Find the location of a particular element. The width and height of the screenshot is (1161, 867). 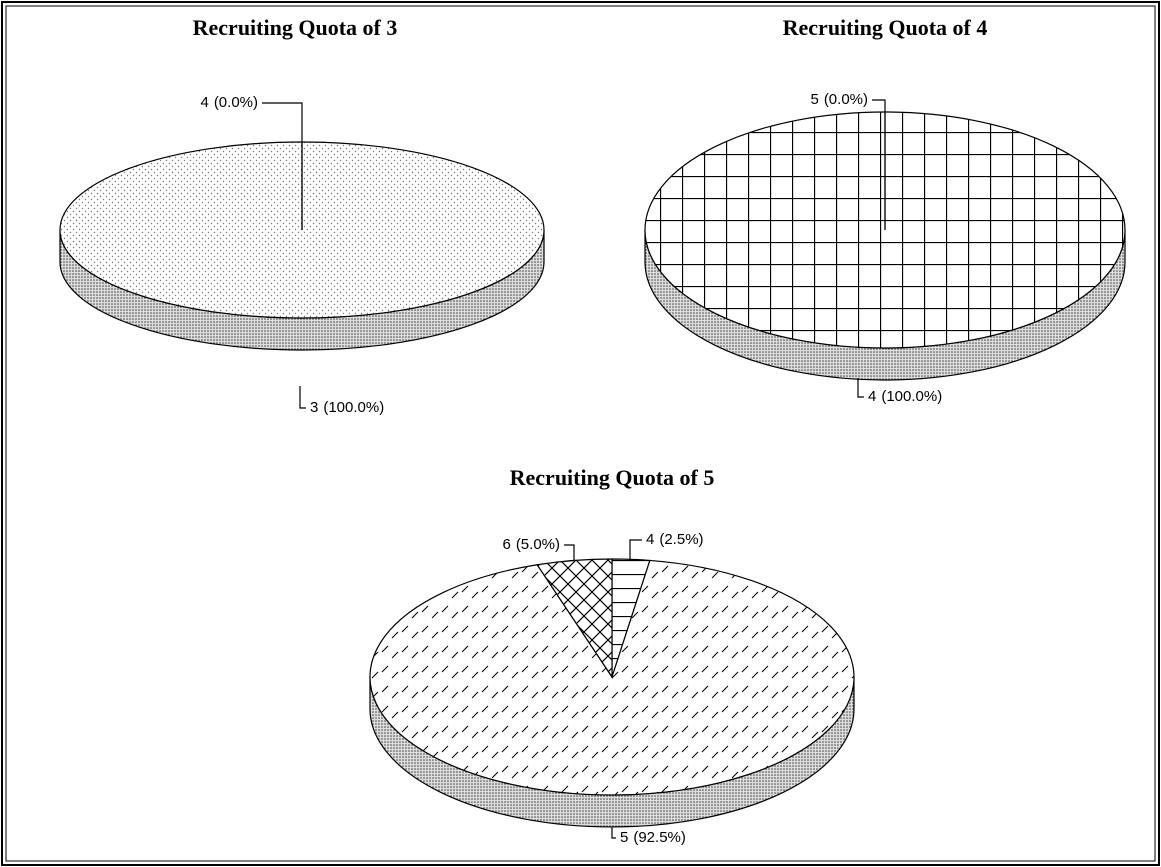

slice-label: 4 (100.0%) is located at coordinates (905, 396).